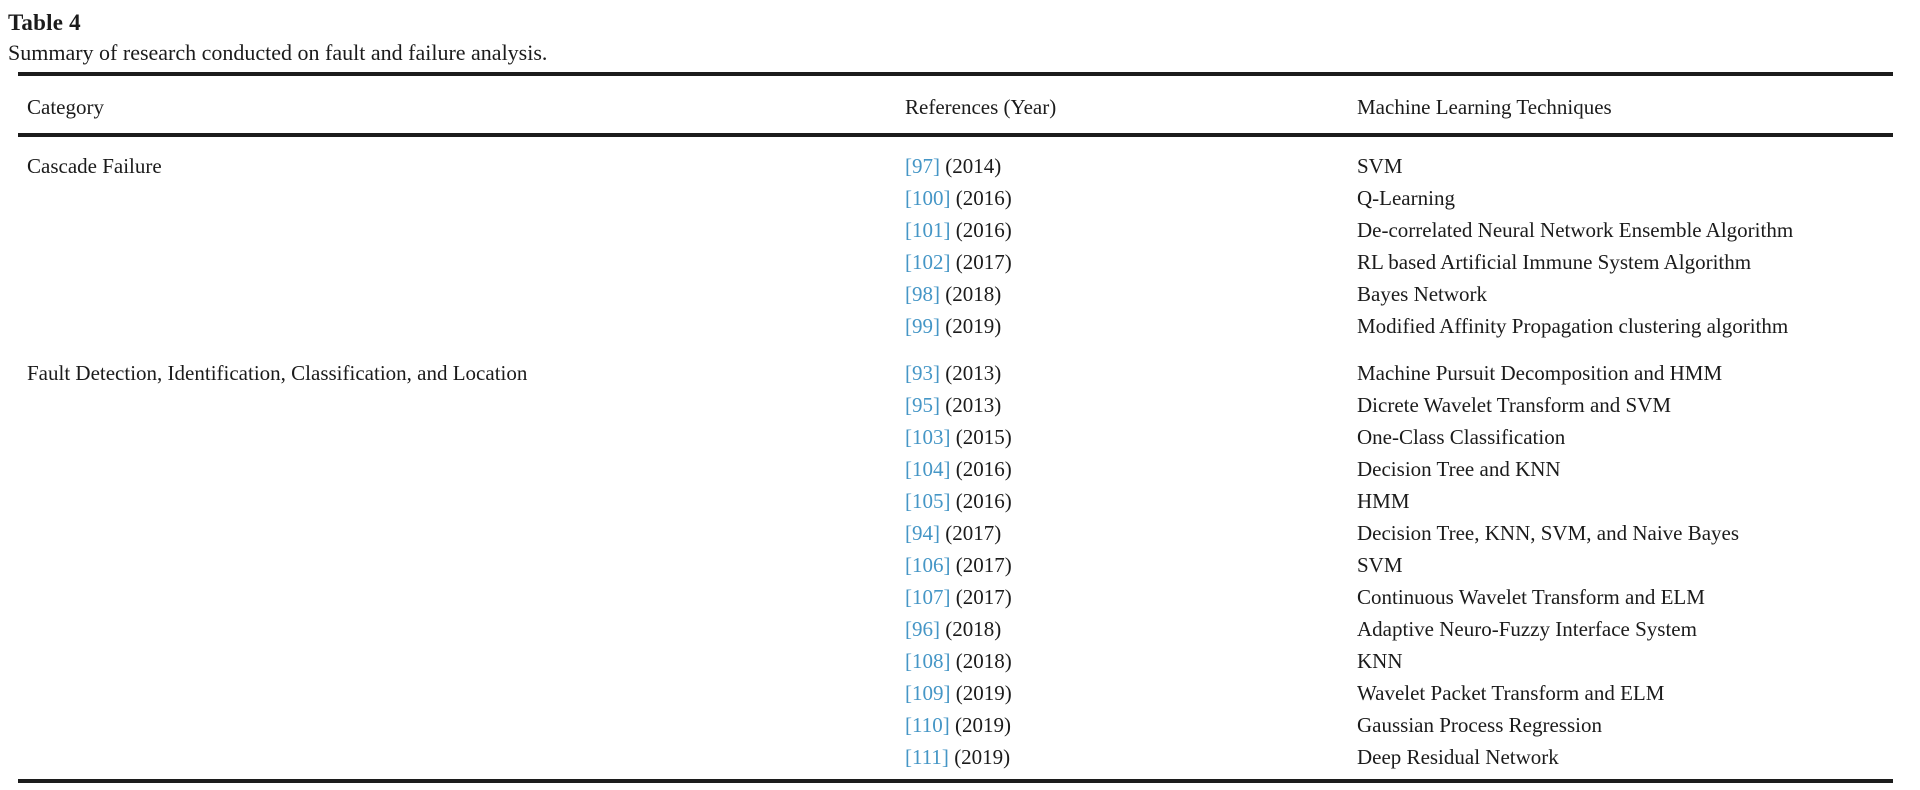  Describe the element at coordinates (1479, 725) in the screenshot. I see `ml-technique-cell: Gaussian Process Regression` at that location.